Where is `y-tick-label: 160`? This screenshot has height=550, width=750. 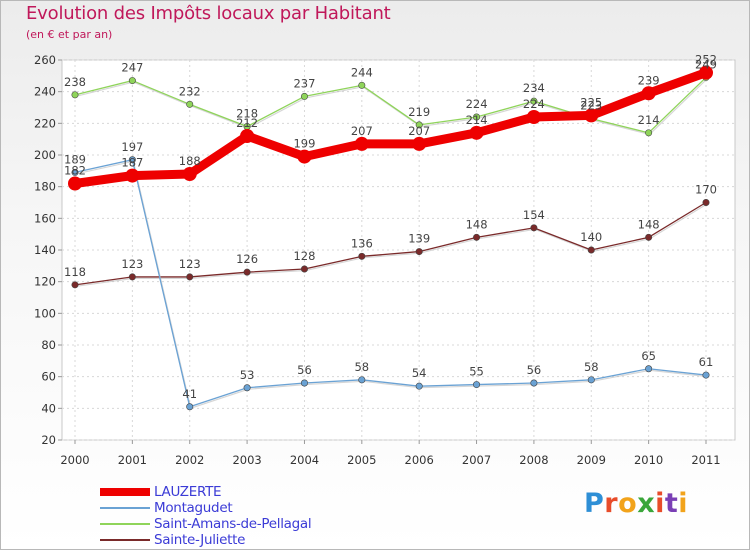
y-tick-label: 160 is located at coordinates (45, 218).